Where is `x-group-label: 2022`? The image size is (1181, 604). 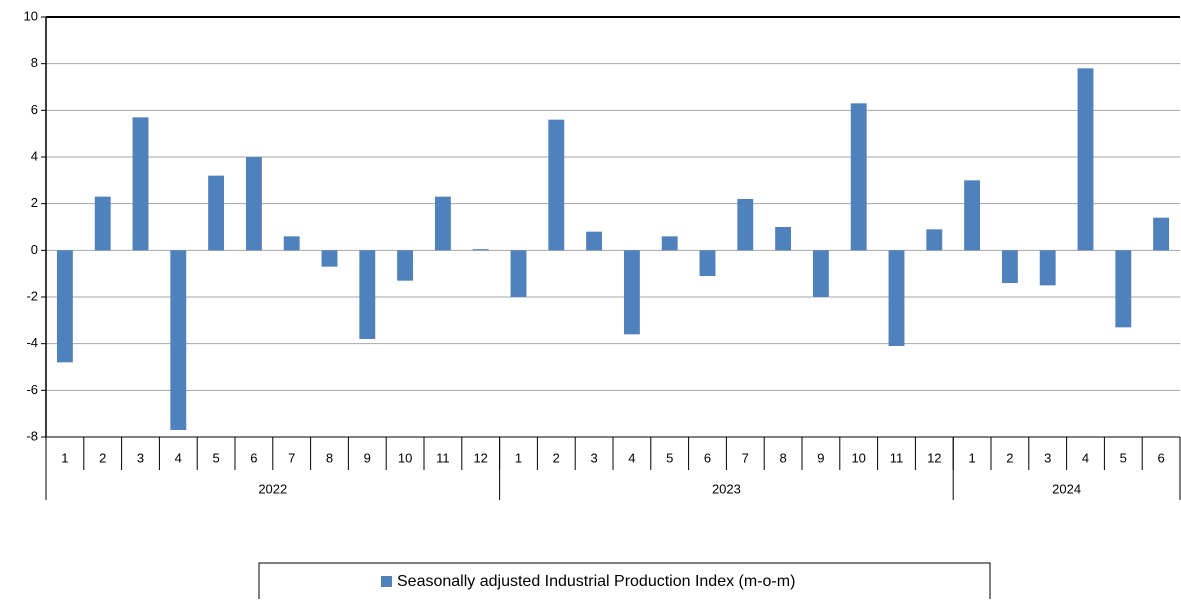 x-group-label: 2022 is located at coordinates (272, 488).